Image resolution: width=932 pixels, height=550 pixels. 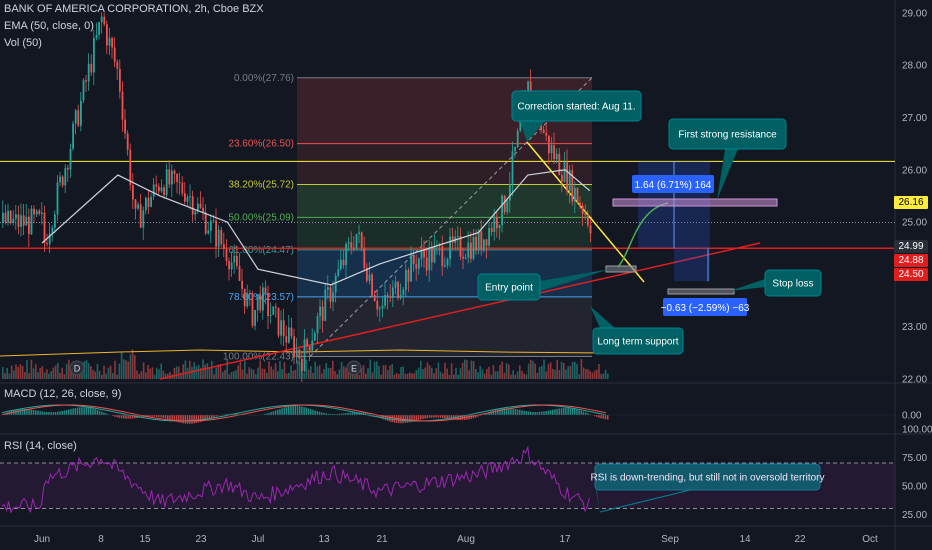 I want to click on macd-axis-tick: 0.00, so click(x=912, y=416).